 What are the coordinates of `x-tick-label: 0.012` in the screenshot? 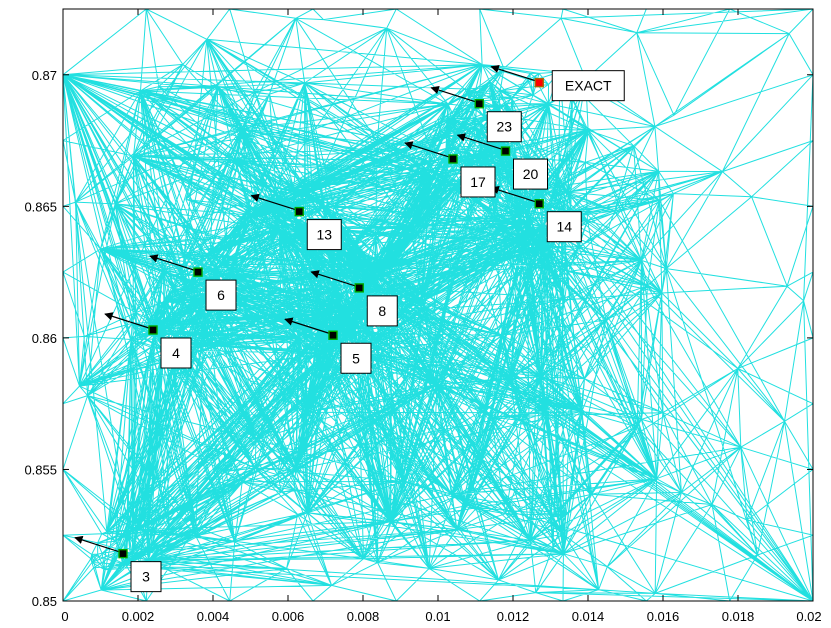 It's located at (513, 616).